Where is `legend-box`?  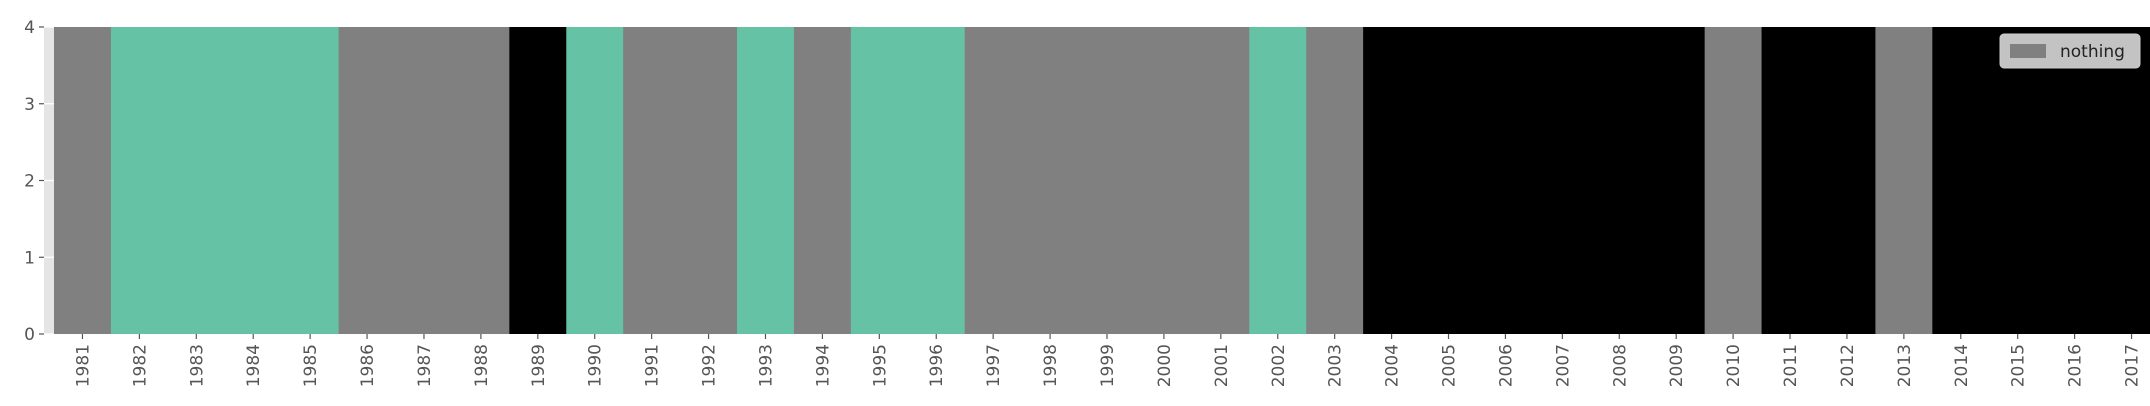 legend-box is located at coordinates (2070, 51).